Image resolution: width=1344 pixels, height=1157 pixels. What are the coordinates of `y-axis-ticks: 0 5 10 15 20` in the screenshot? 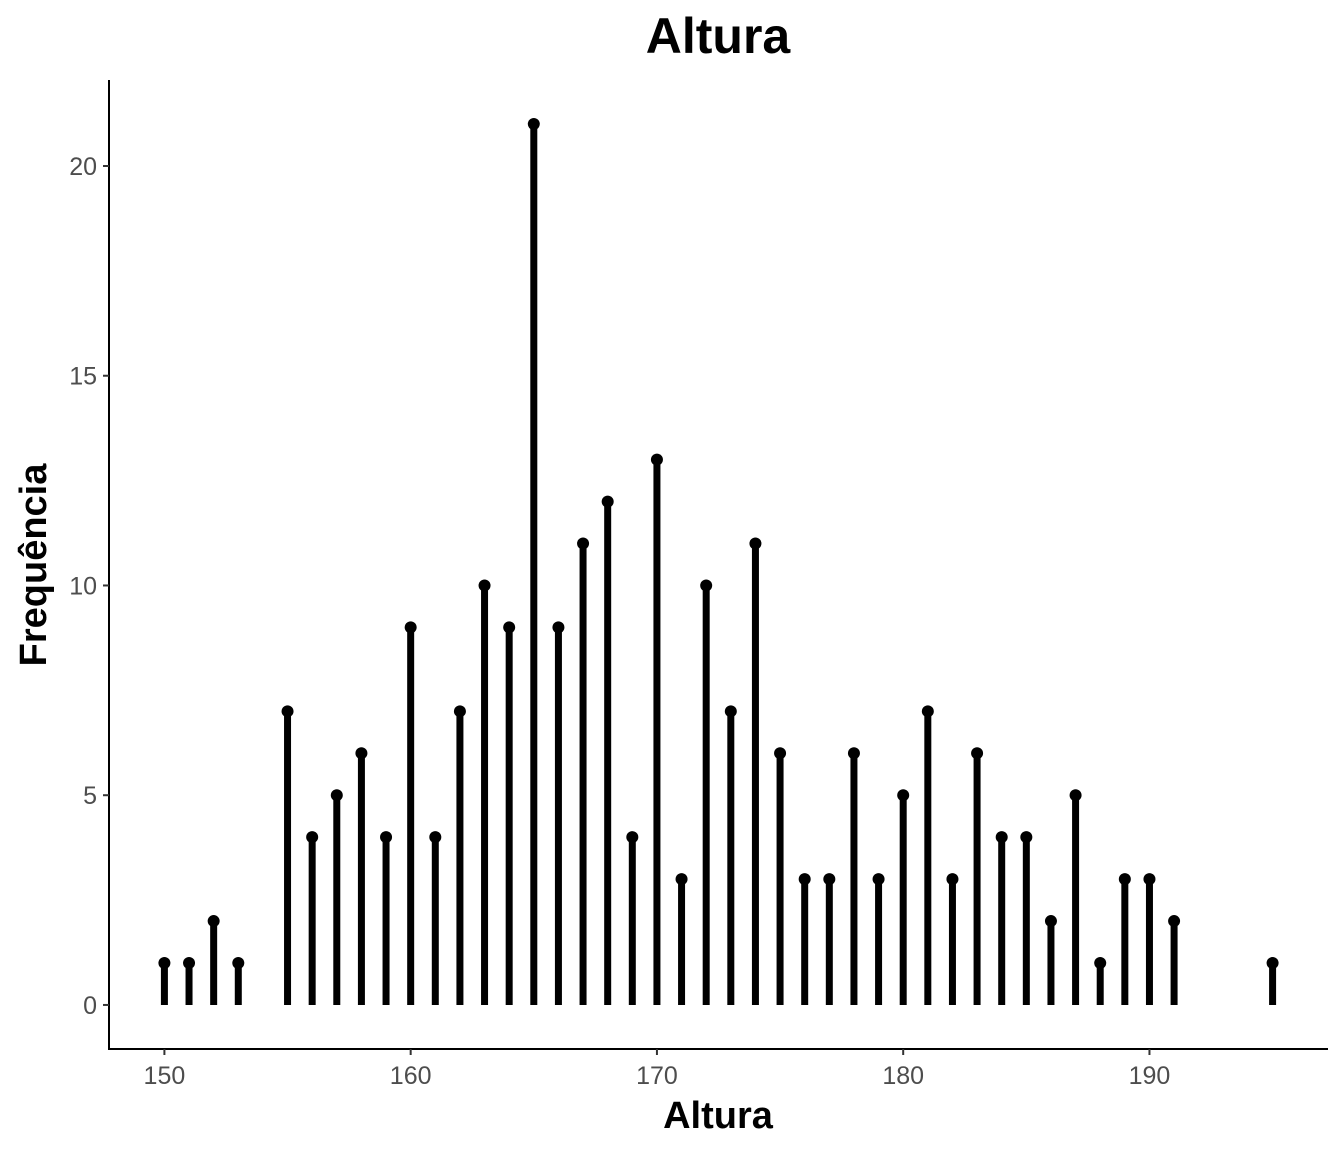 It's located at (89, 586).